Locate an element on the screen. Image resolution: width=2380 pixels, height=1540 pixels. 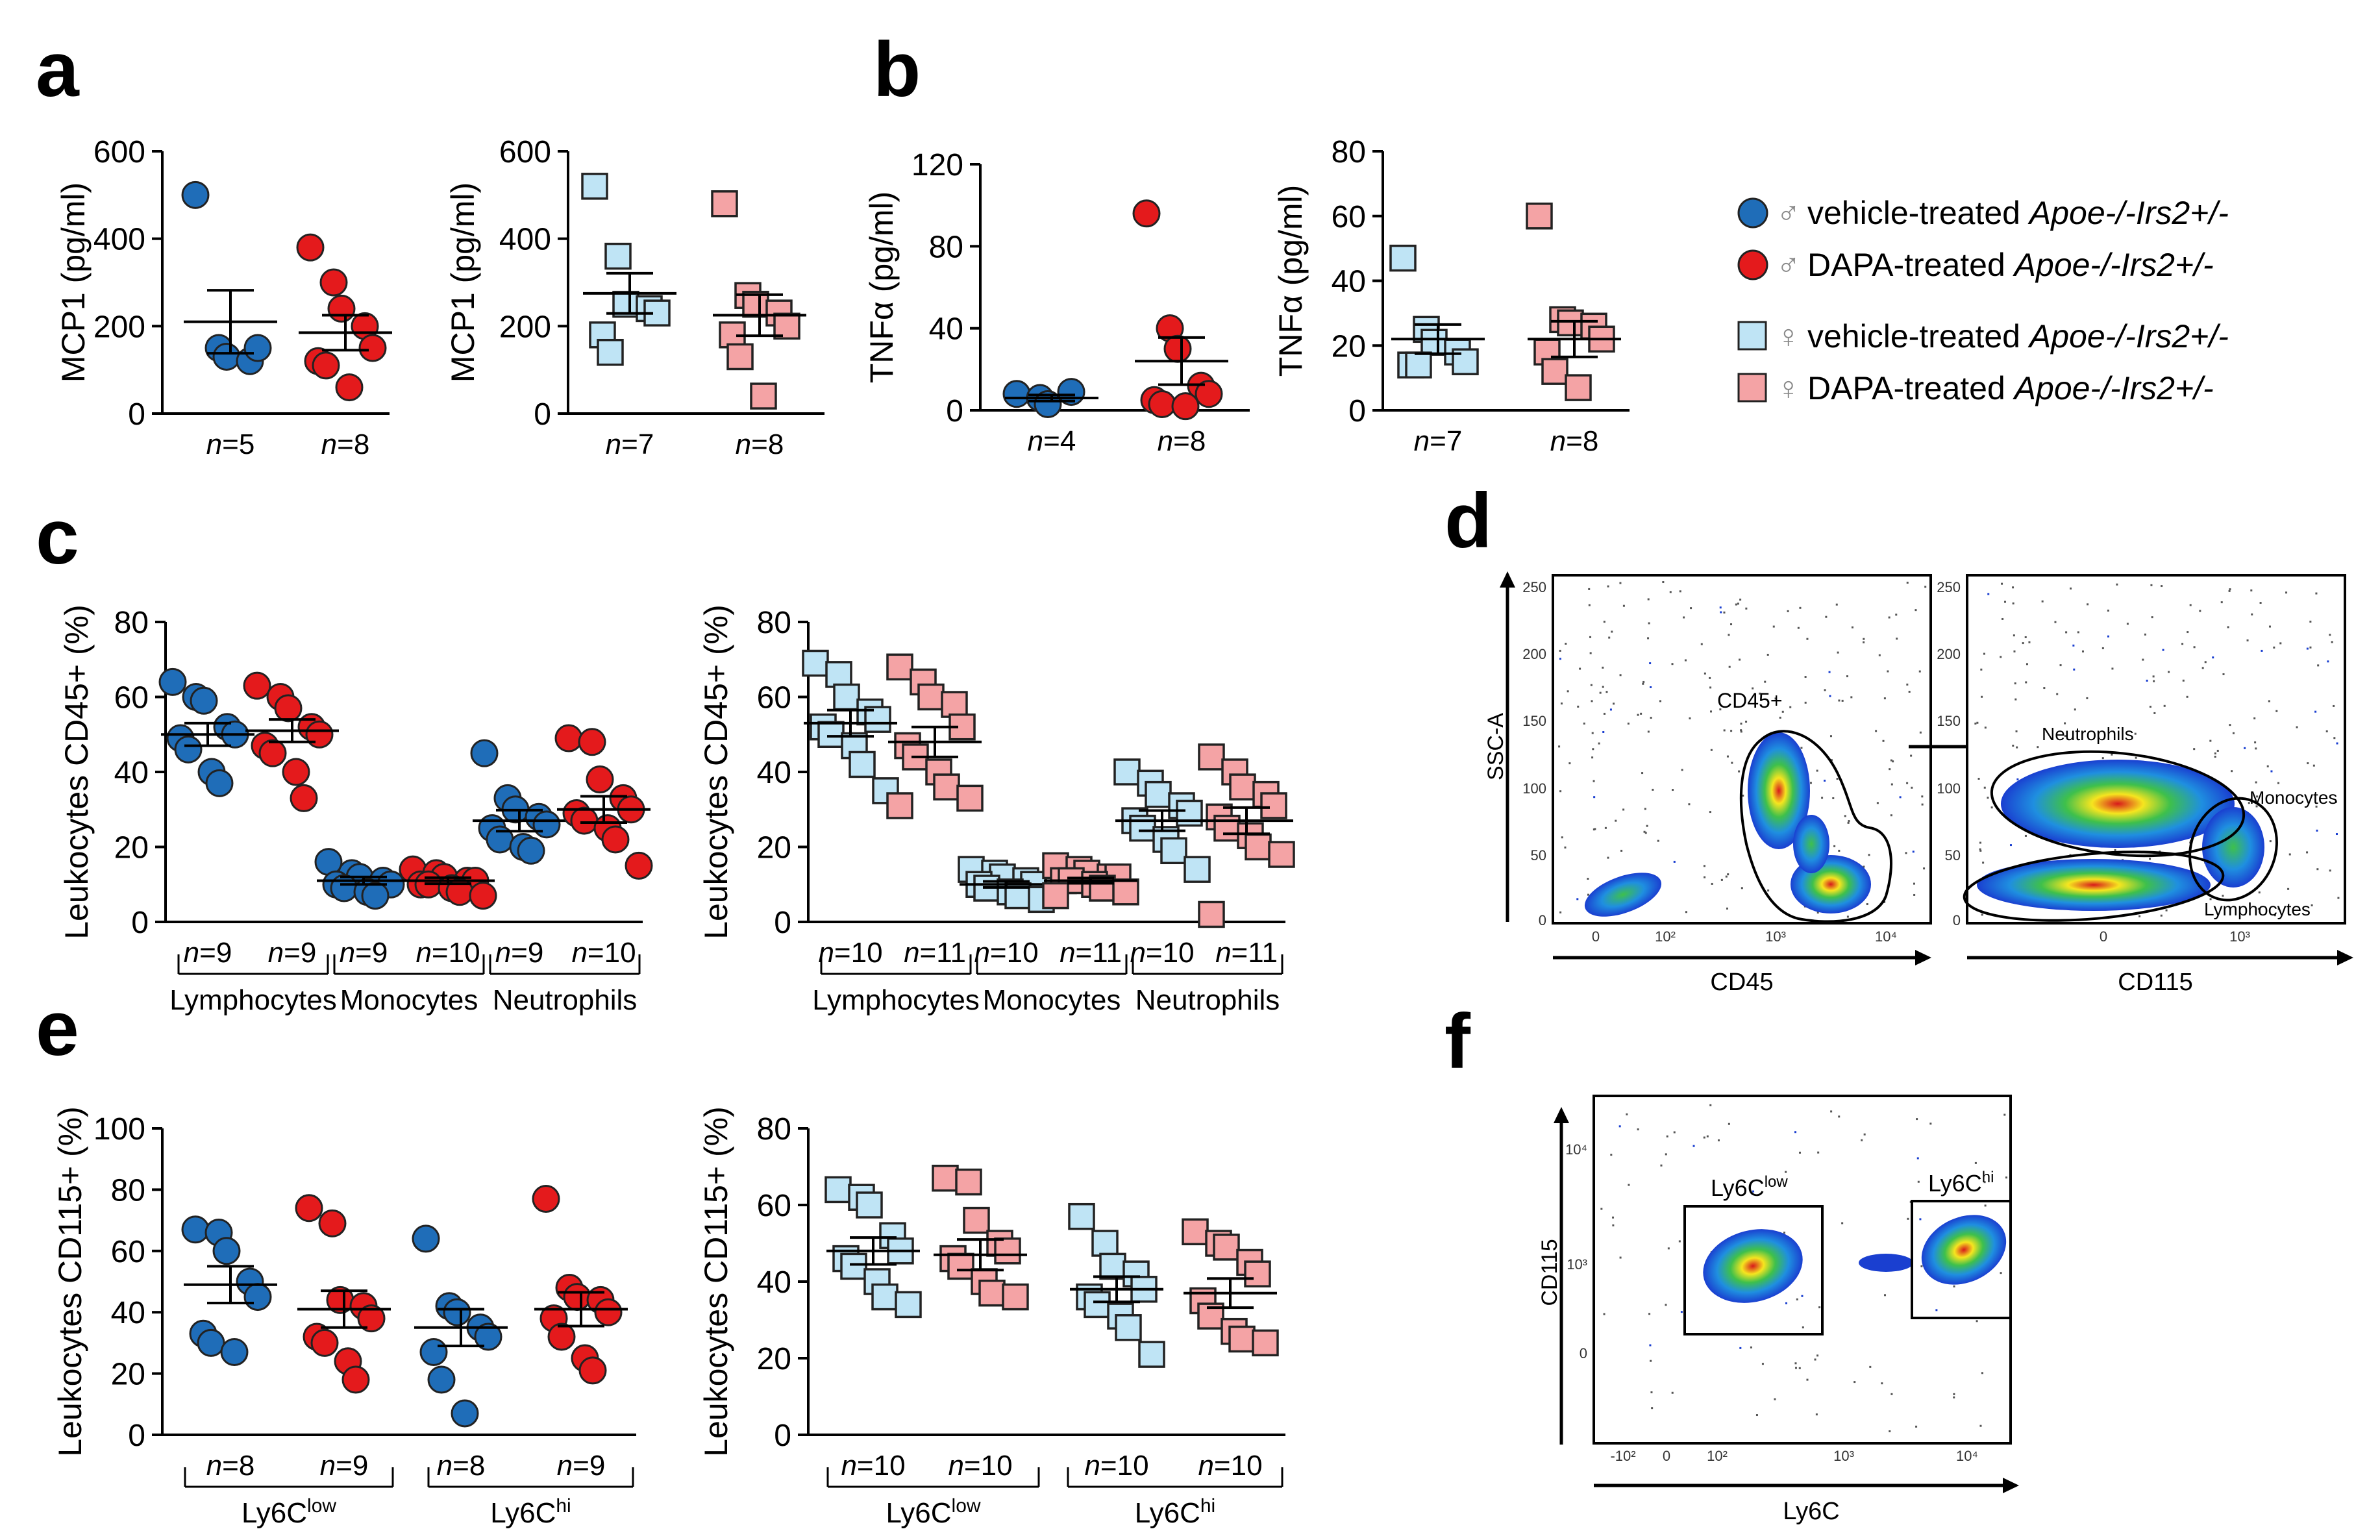
flow-x-tick-label: 10² is located at coordinates (1665, 936).